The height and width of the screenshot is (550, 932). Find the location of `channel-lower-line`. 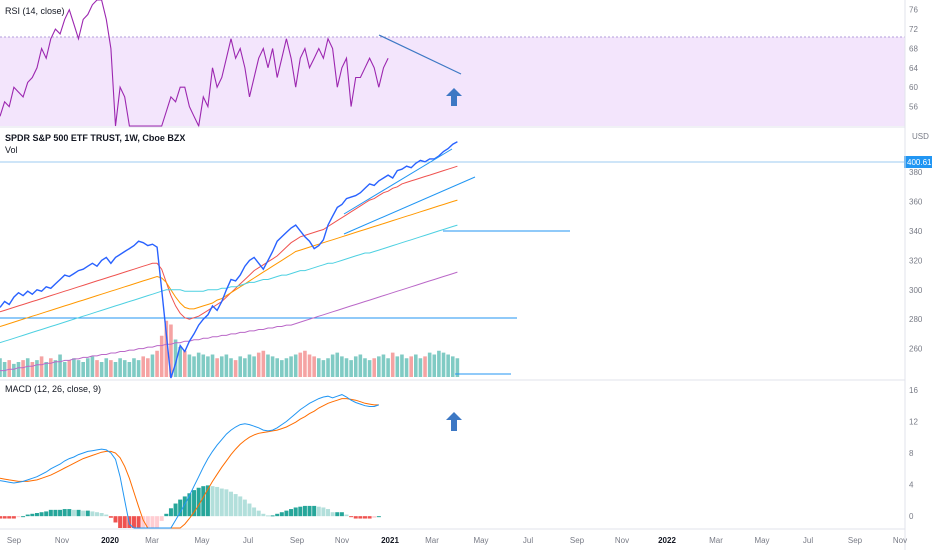

channel-lower-line is located at coordinates (409, 205).